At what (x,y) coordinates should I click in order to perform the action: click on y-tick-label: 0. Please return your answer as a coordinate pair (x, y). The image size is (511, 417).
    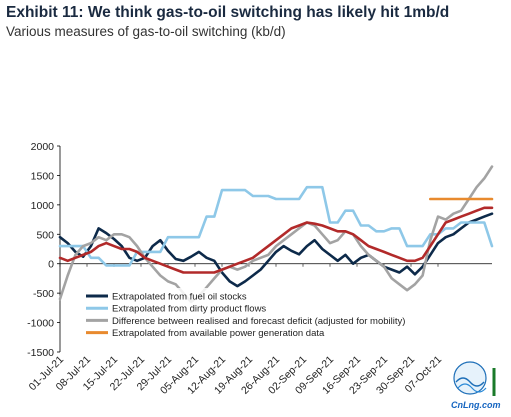
    Looking at the image, I should click on (51, 265).